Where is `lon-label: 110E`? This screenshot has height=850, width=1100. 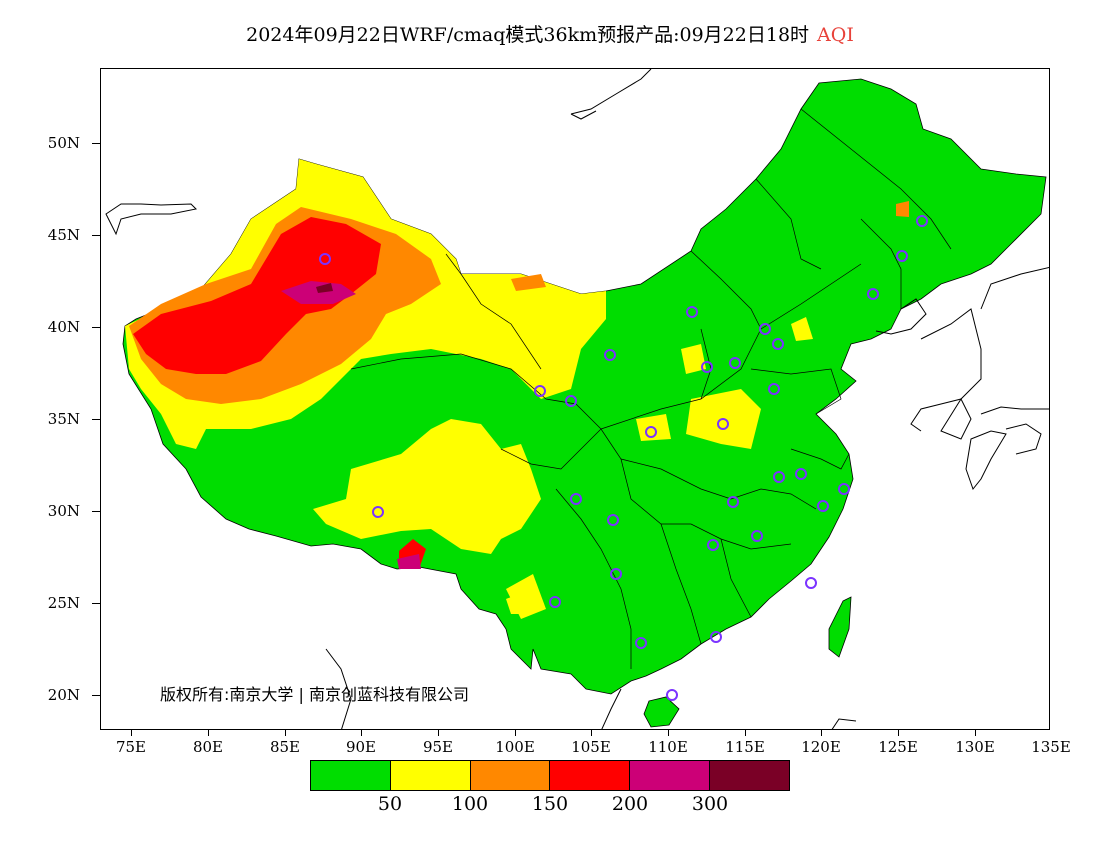 lon-label: 110E is located at coordinates (668, 747).